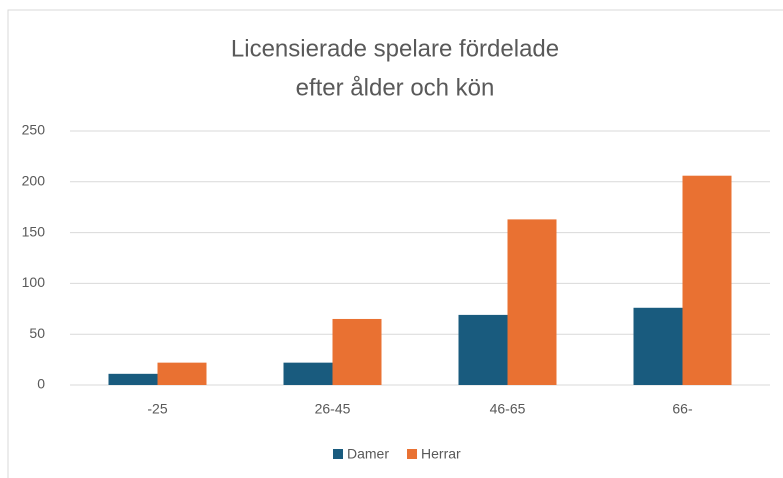 The image size is (783, 478). What do you see at coordinates (333, 409) in the screenshot?
I see `x-tick-label: 26-45` at bounding box center [333, 409].